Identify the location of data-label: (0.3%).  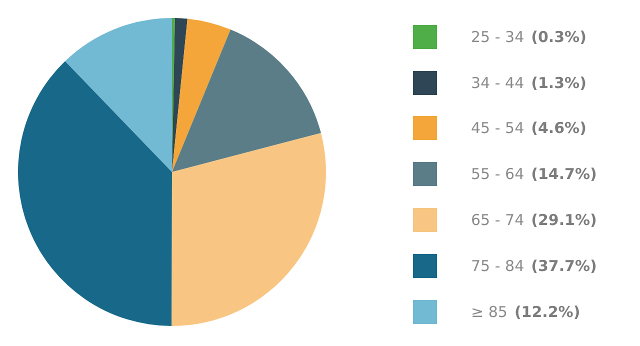
(558, 37).